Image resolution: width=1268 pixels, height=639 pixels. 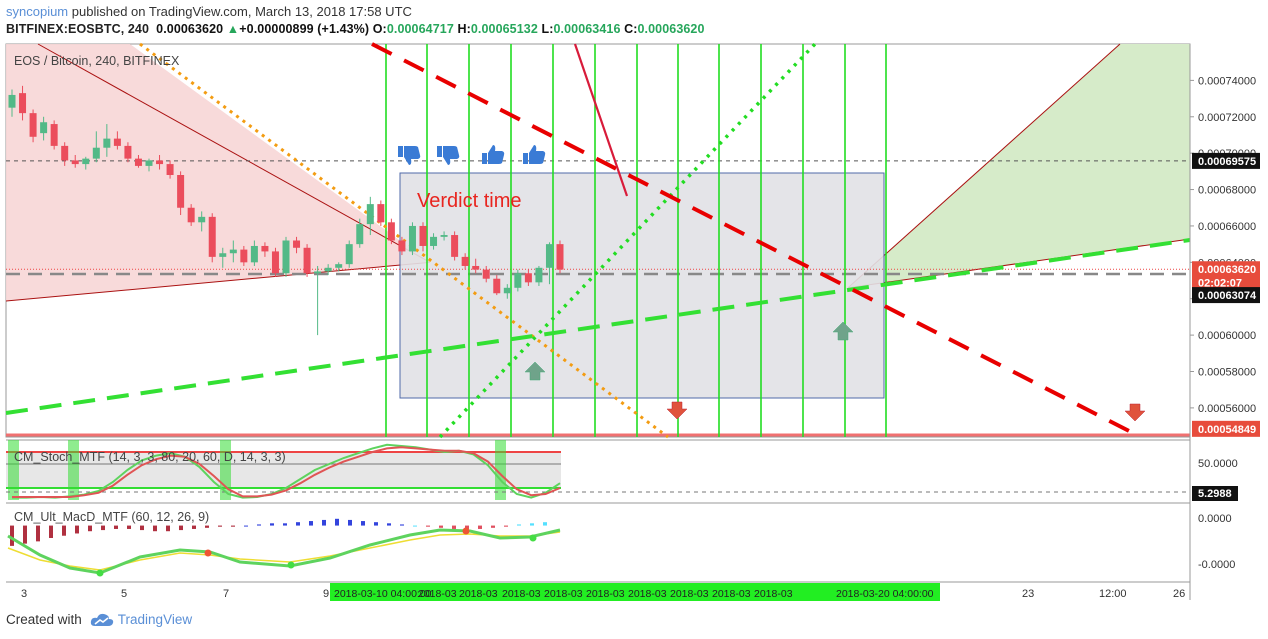 I want to click on date-range-label: 2018-03-10 04:00:00, so click(x=383, y=594).